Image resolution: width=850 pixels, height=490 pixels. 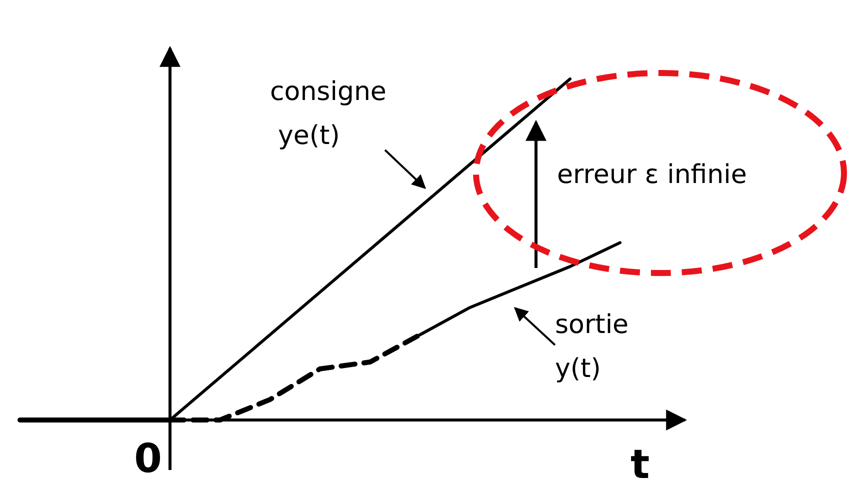 What do you see at coordinates (592, 347) in the screenshot?
I see `legend-label: sortie y(t)` at bounding box center [592, 347].